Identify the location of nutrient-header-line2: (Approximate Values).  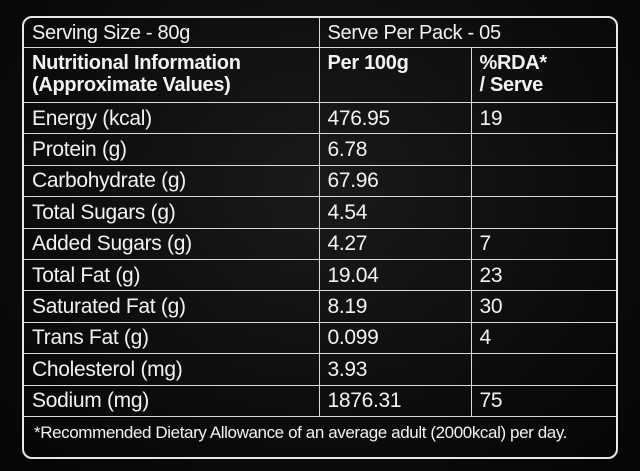
(131, 85).